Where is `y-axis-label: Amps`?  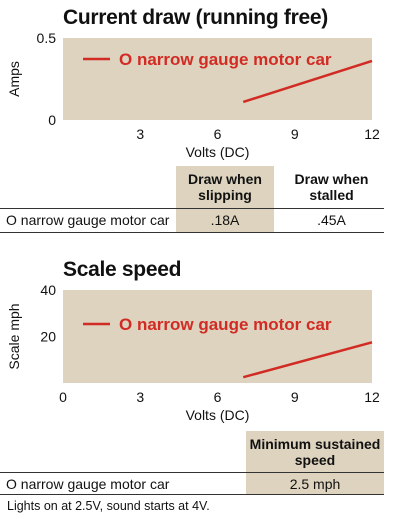
y-axis-label: Amps is located at coordinates (14, 79).